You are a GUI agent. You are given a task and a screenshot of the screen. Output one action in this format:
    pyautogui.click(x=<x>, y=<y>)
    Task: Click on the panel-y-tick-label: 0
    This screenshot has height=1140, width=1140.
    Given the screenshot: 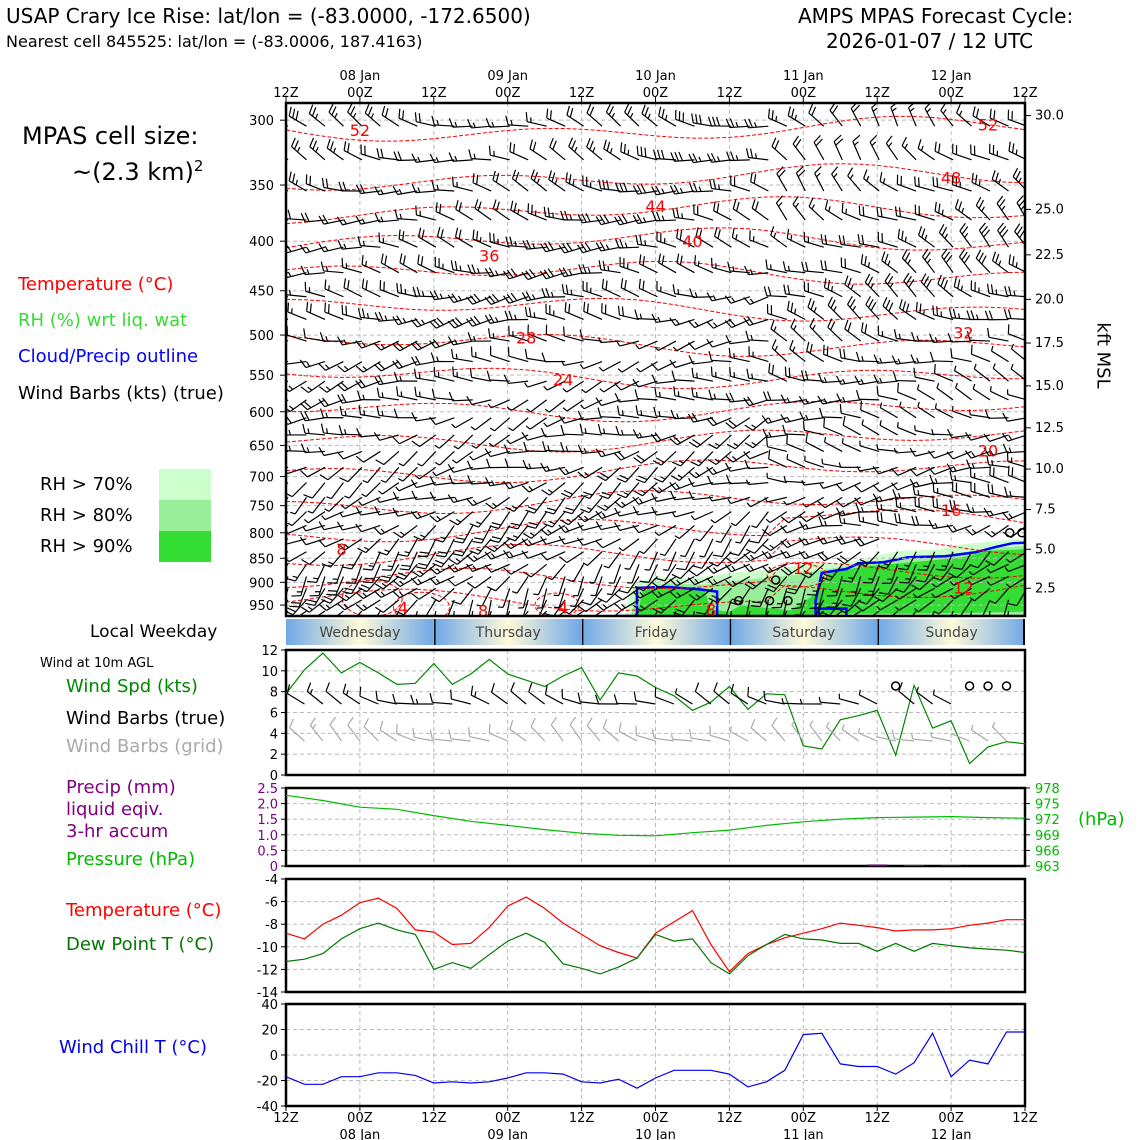 What is the action you would take?
    pyautogui.click(x=274, y=867)
    